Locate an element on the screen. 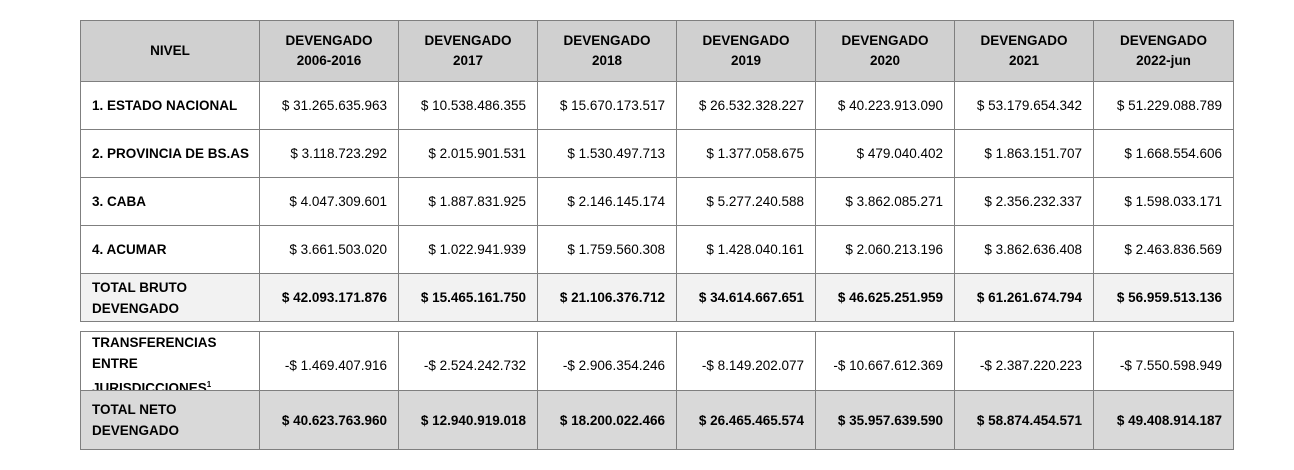  table-cell: $ 2.463.836.569 is located at coordinates (1163, 249).